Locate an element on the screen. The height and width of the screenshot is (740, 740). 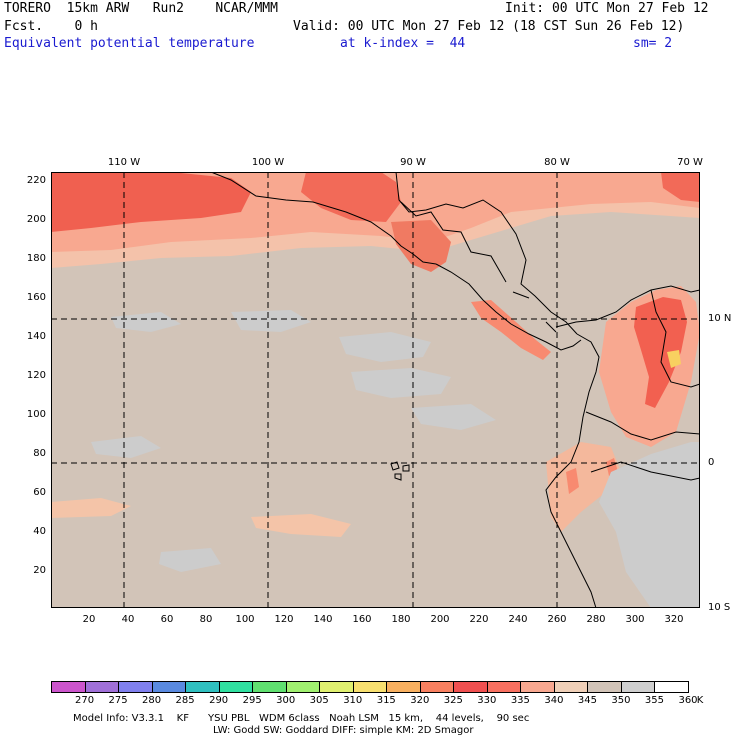
lat-tick: 0 is located at coordinates (711, 462).